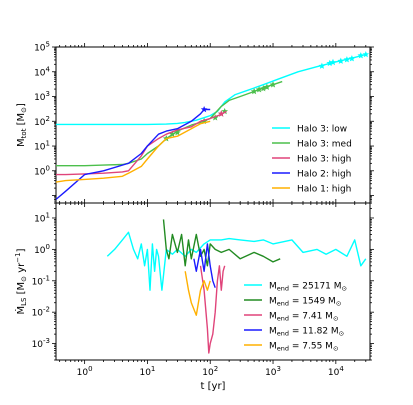 The height and width of the screenshot is (405, 413). What do you see at coordinates (147, 371) in the screenshot?
I see `x-tick-label: 10¹` at bounding box center [147, 371].